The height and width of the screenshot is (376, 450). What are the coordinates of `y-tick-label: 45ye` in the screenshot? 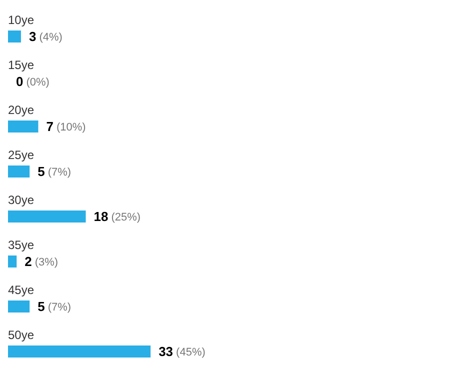 It's located at (21, 289).